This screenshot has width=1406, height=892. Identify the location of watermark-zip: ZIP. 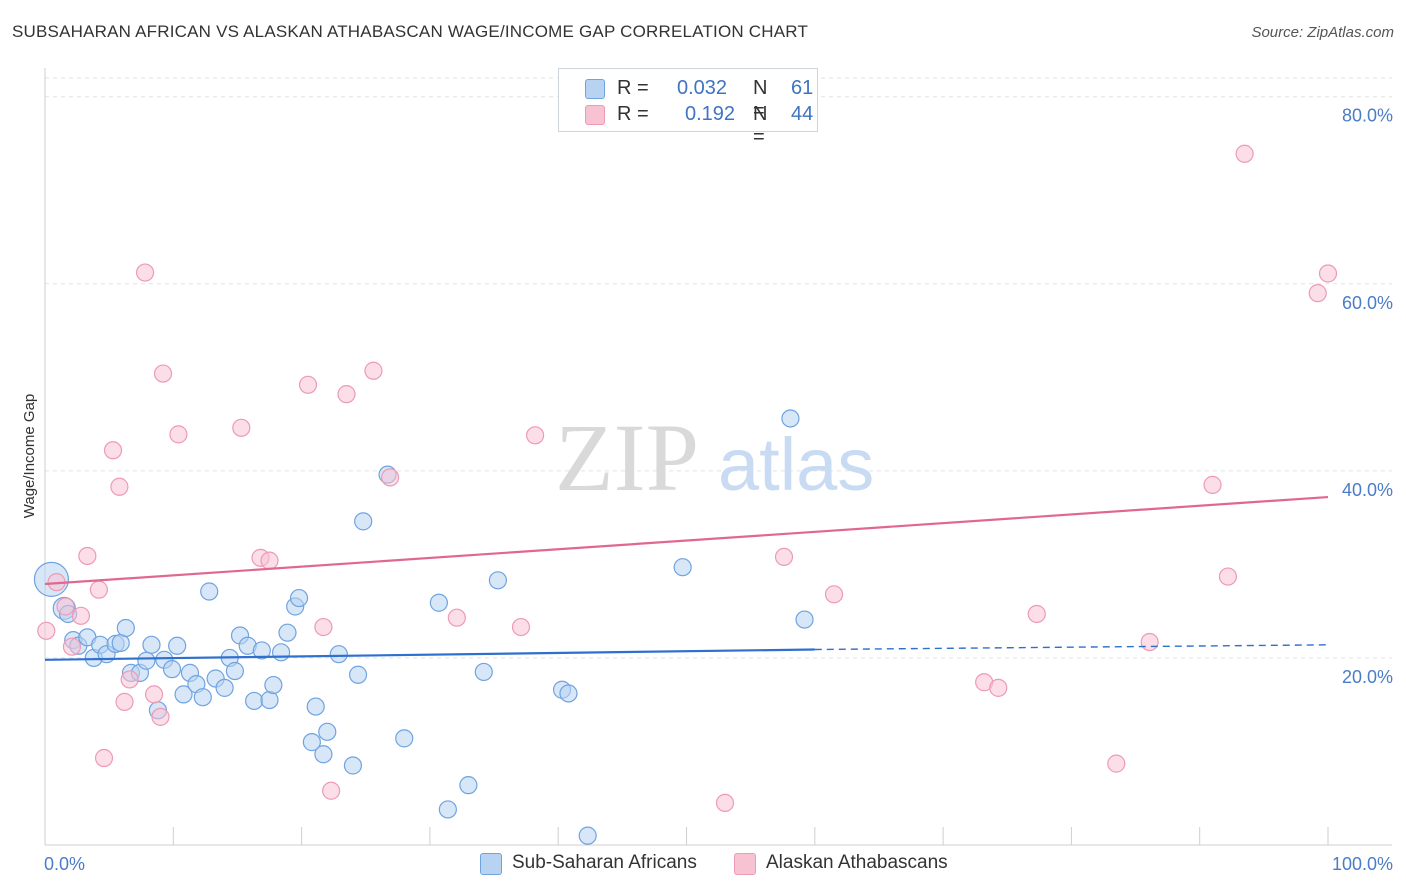
(627, 457).